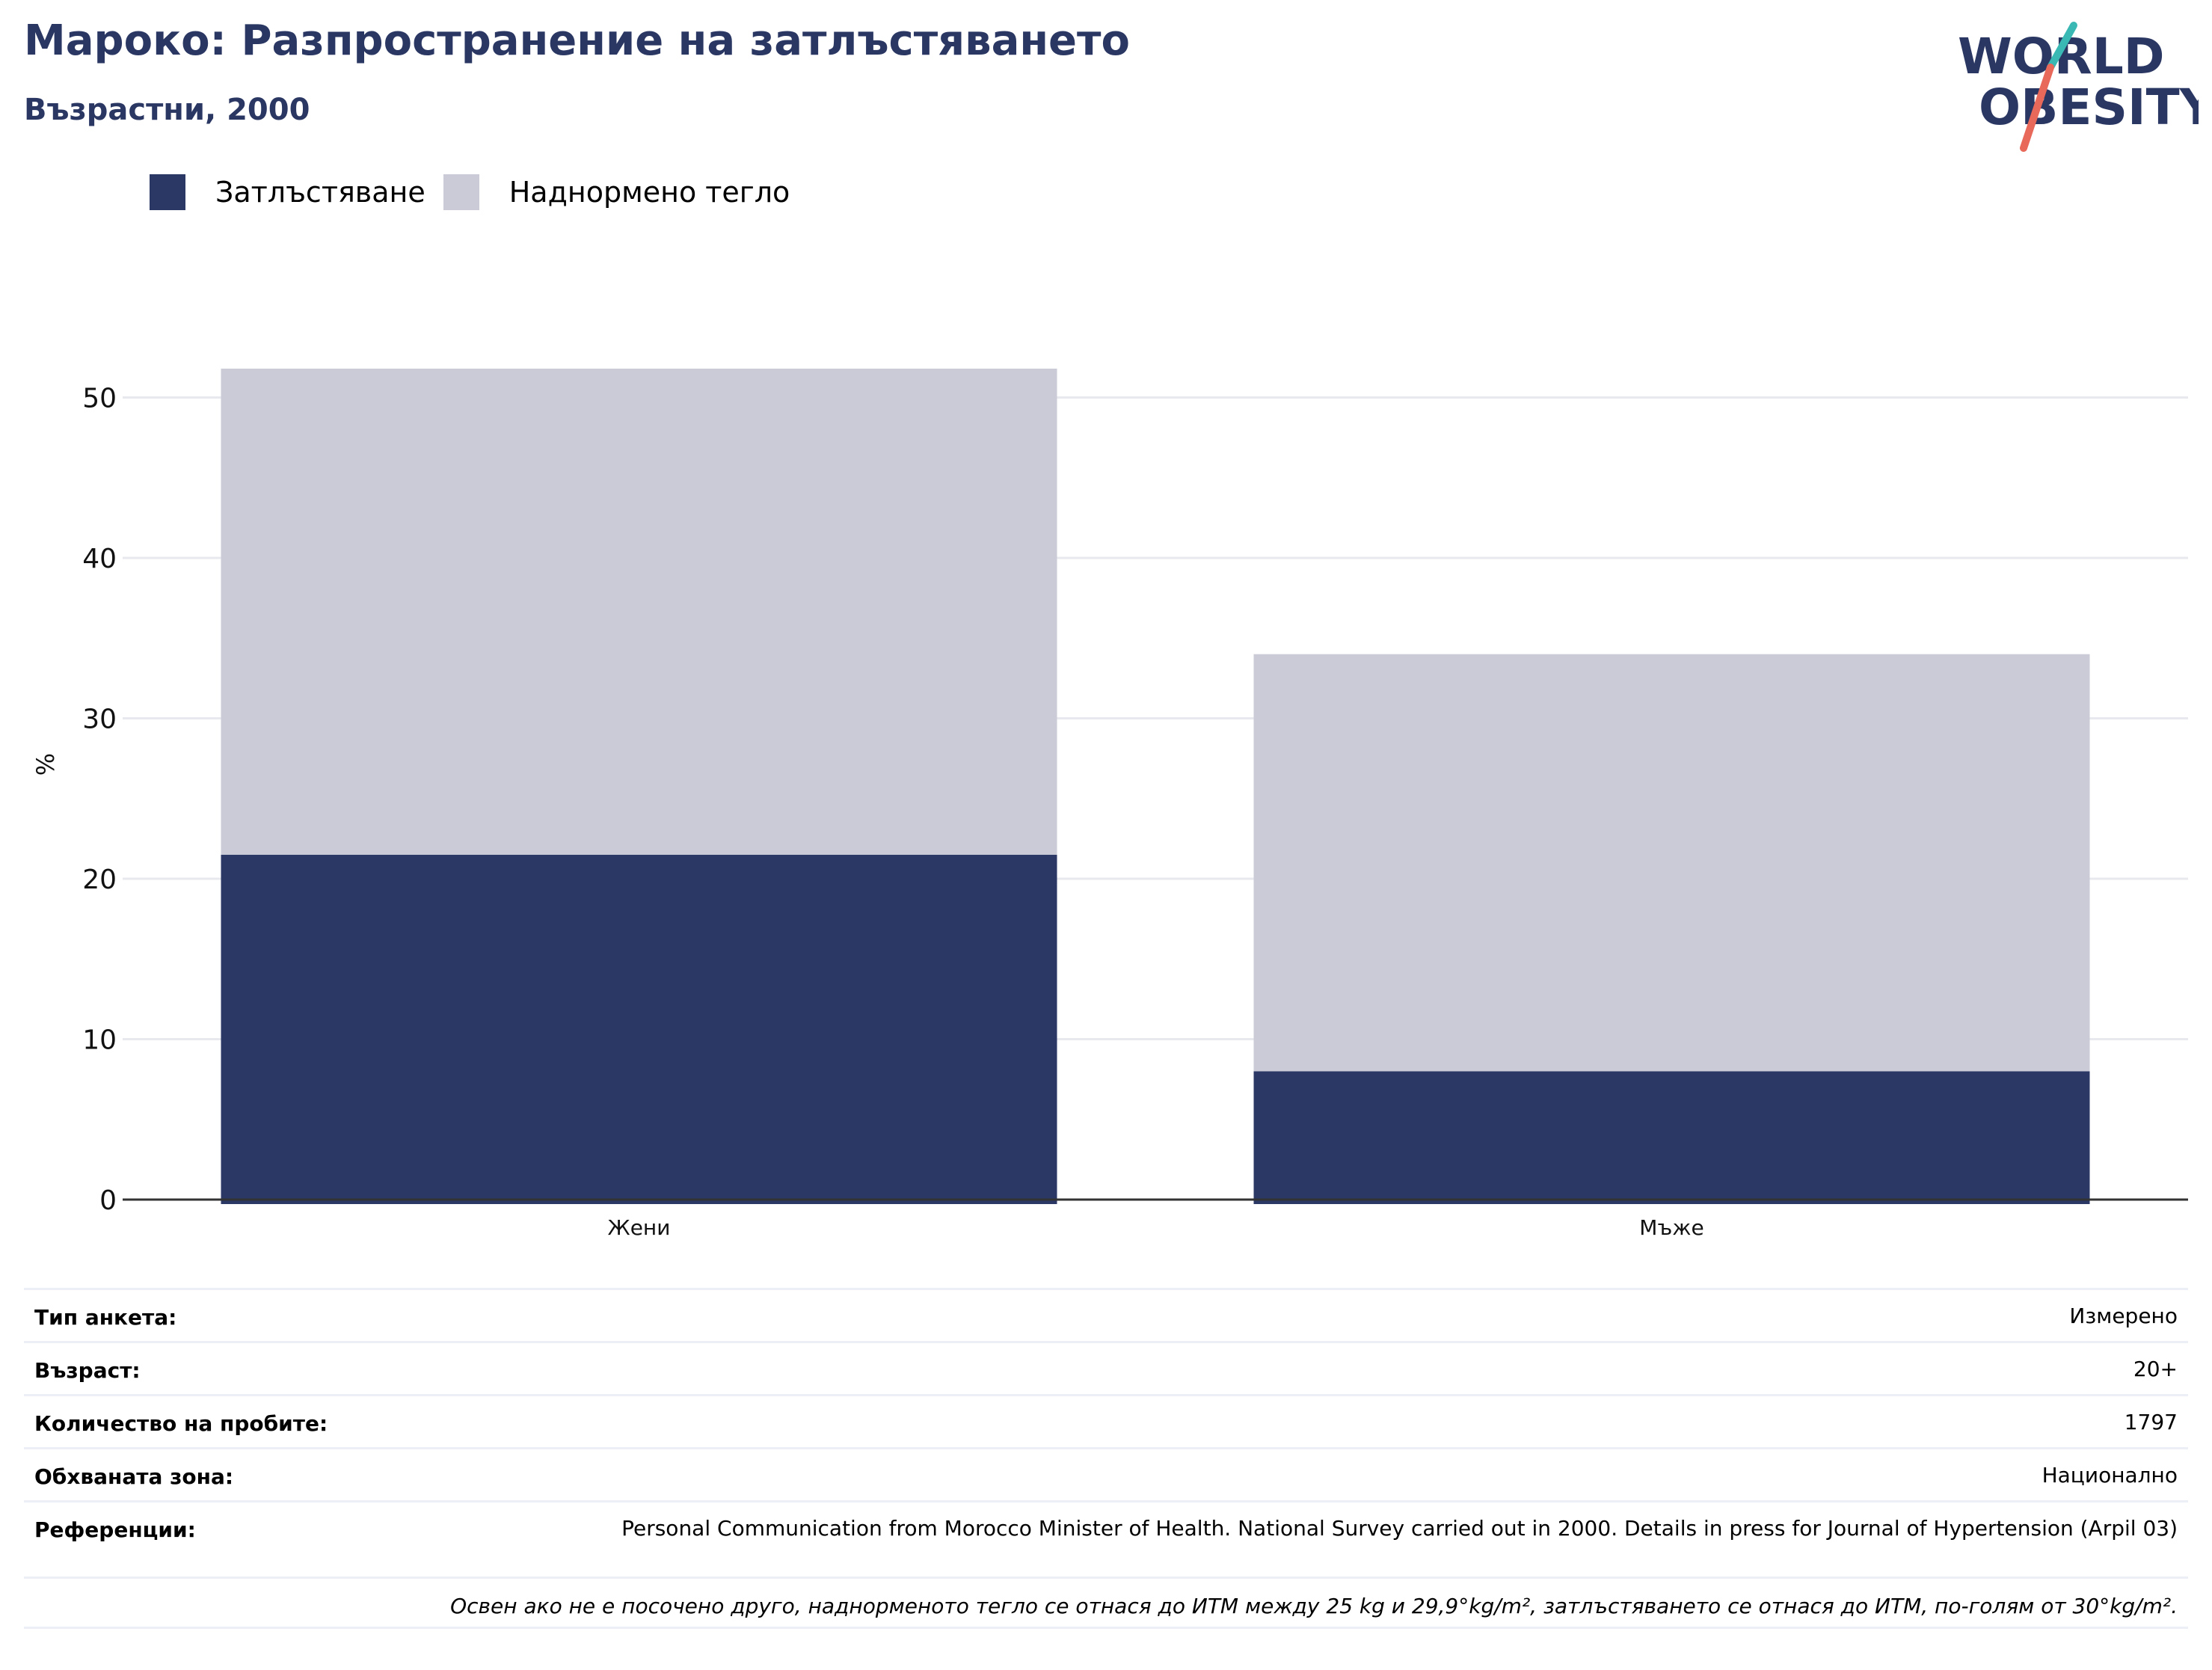  I want to click on logo-slash-teal, so click(2062, 46).